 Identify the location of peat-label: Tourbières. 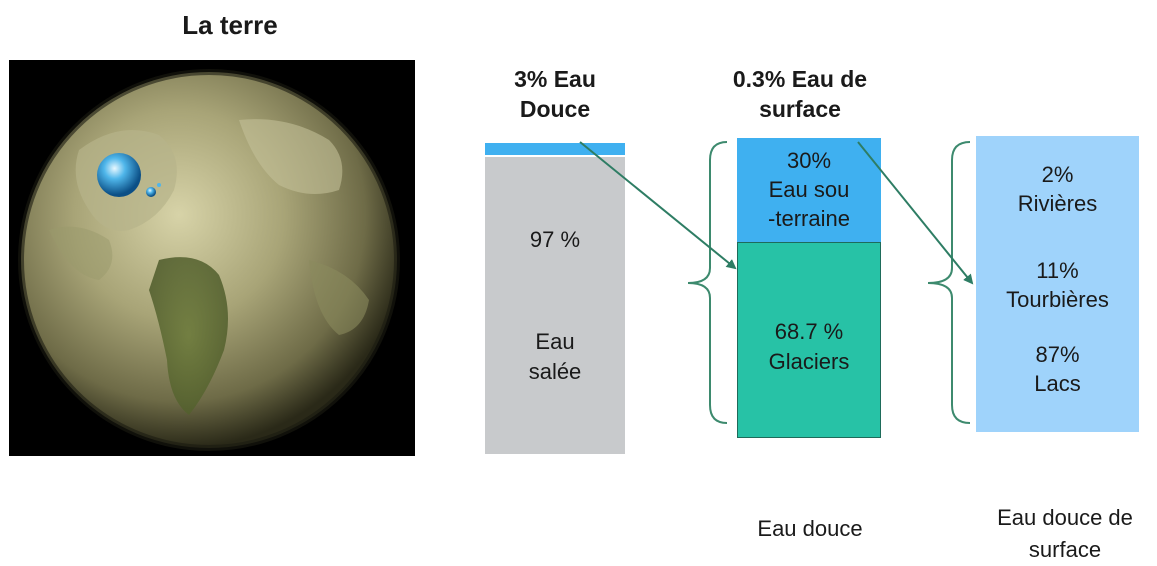
(1057, 299).